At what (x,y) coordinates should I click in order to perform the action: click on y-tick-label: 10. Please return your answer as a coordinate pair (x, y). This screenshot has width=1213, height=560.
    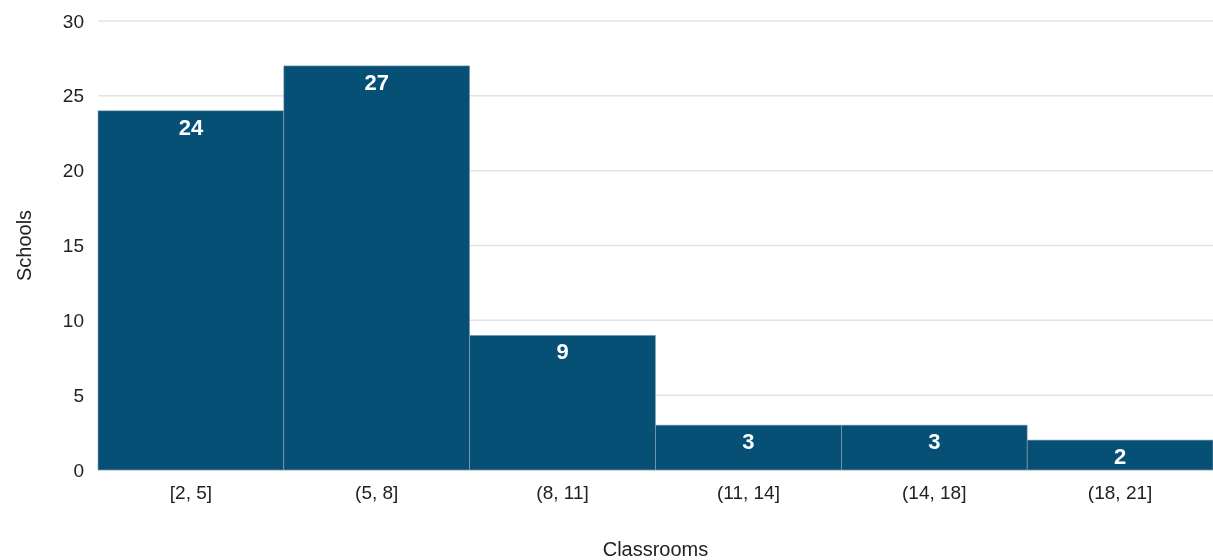
    Looking at the image, I should click on (73, 320).